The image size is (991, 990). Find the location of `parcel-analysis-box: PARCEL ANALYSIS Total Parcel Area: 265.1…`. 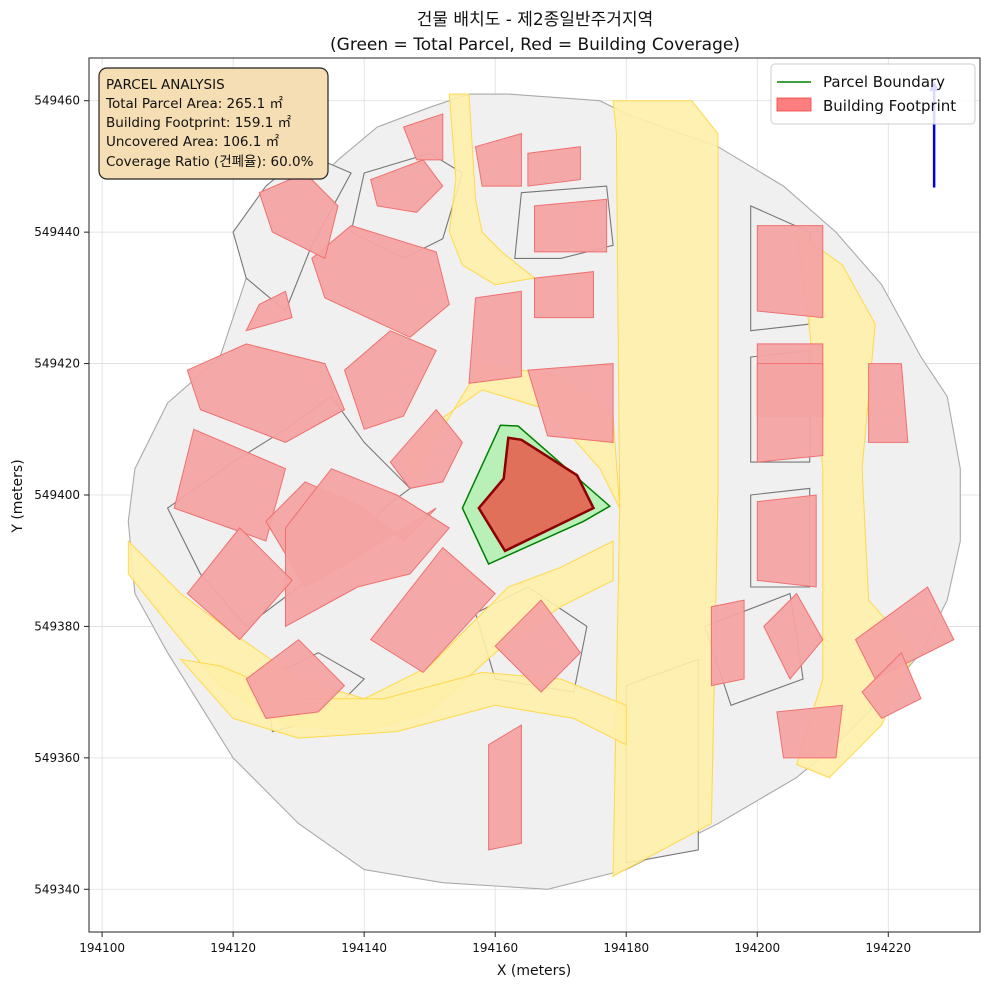

parcel-analysis-box: PARCEL ANALYSIS Total Parcel Area: 265.1… is located at coordinates (213, 123).